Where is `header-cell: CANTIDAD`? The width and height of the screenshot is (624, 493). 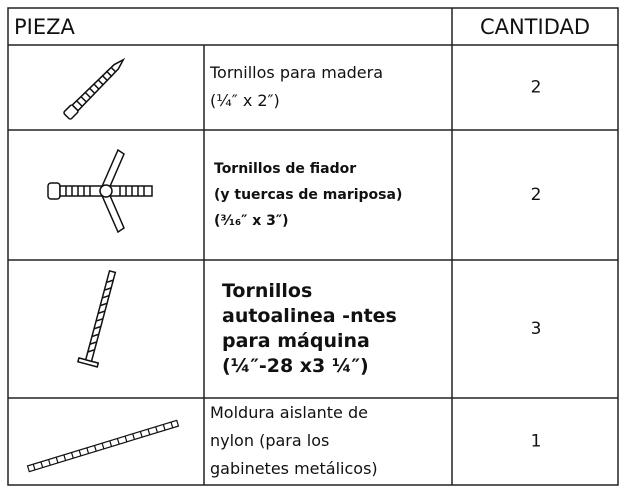
header-cell: CANTIDAD is located at coordinates (535, 27).